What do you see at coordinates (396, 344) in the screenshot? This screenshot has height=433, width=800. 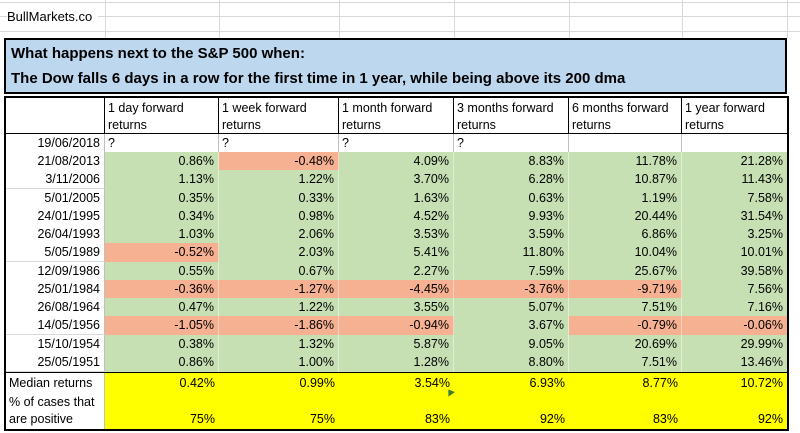 I see `return-value-cell: 5.87%` at bounding box center [396, 344].